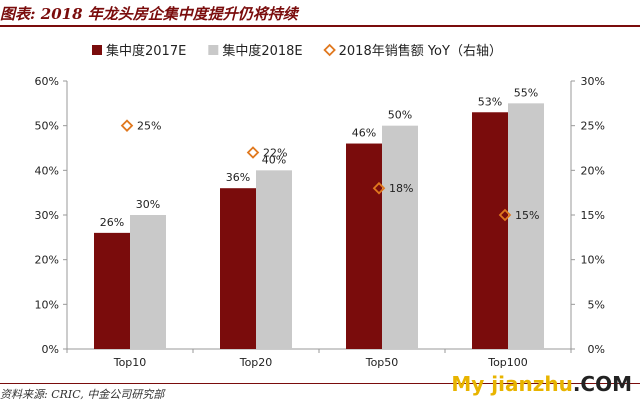  Describe the element at coordinates (149, 14) in the screenshot. I see `chart-title: 图表: 2018 年龙头房企集中度提升仍将持续` at that location.